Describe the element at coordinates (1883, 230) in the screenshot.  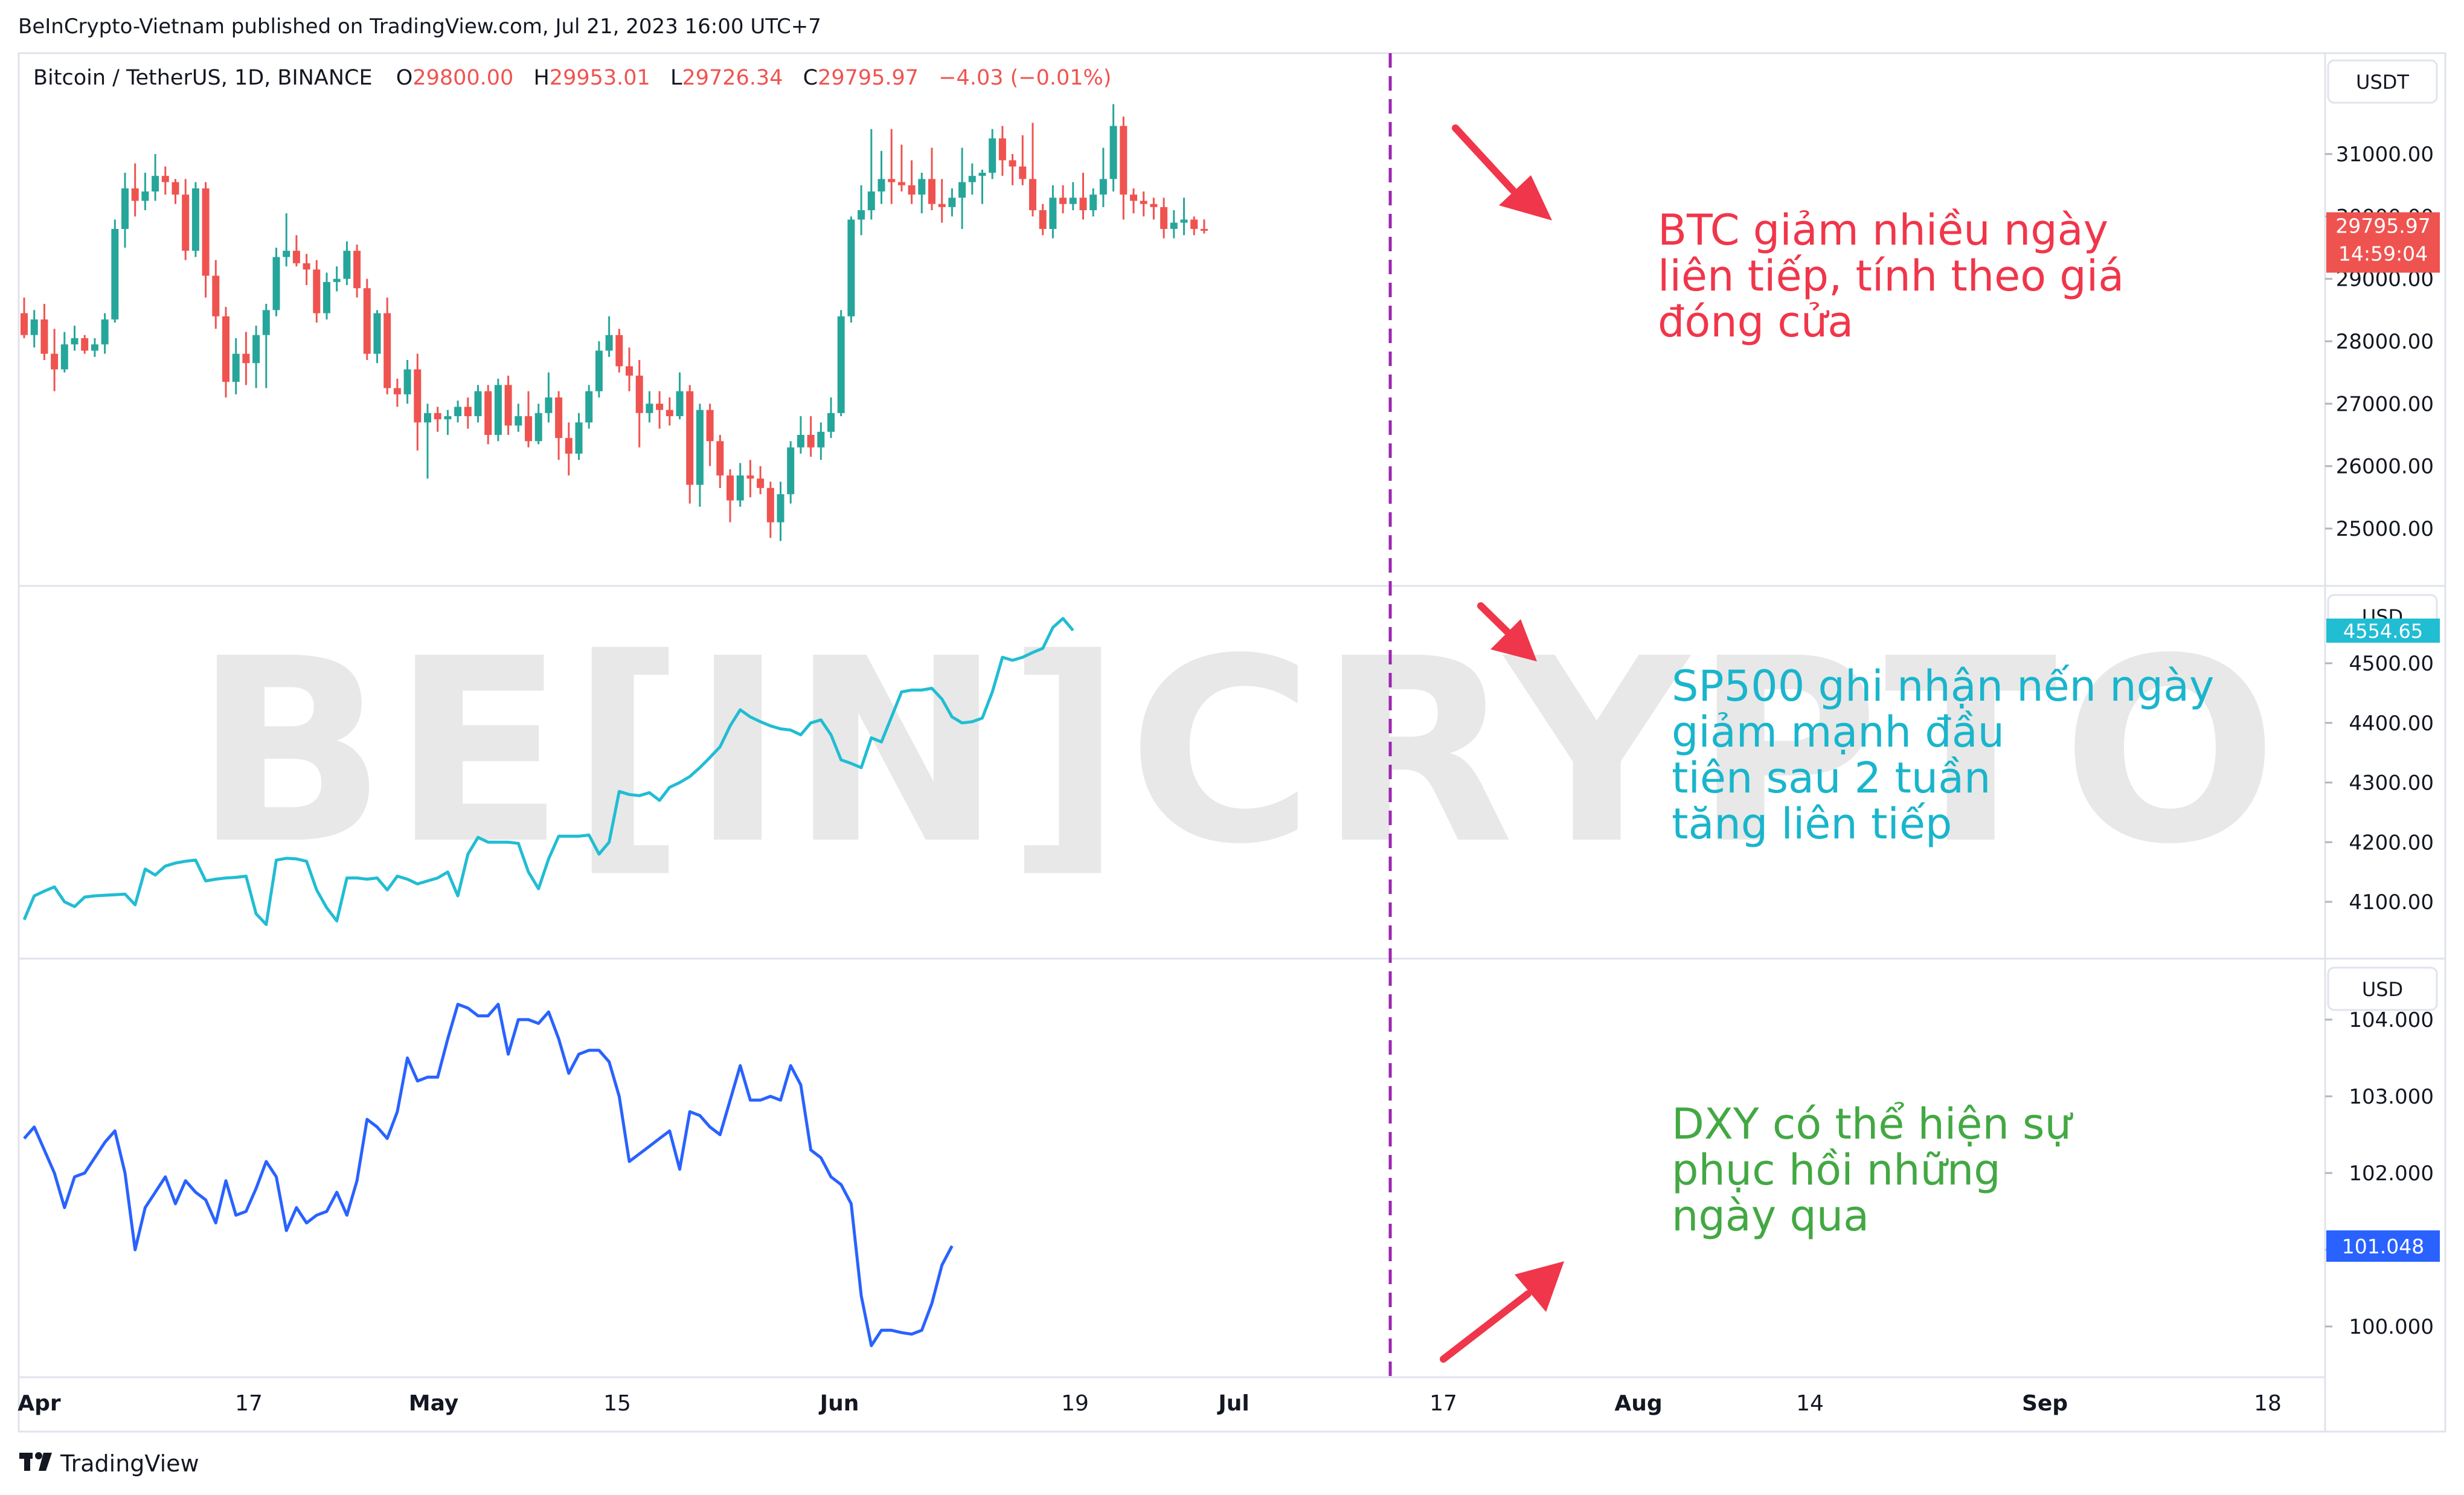
I see `note-btc-line: BTC giảm nhiều ngày` at that location.